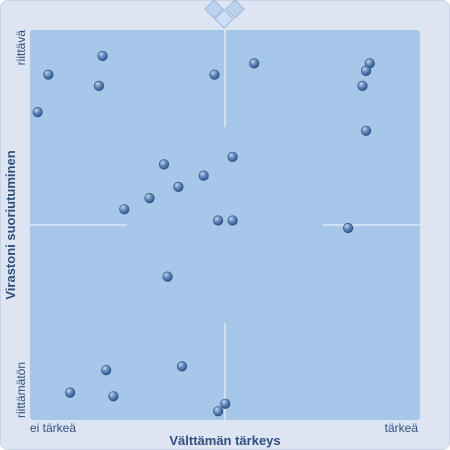  What do you see at coordinates (402, 428) in the screenshot?
I see `x-tick-high: tärkeä` at bounding box center [402, 428].